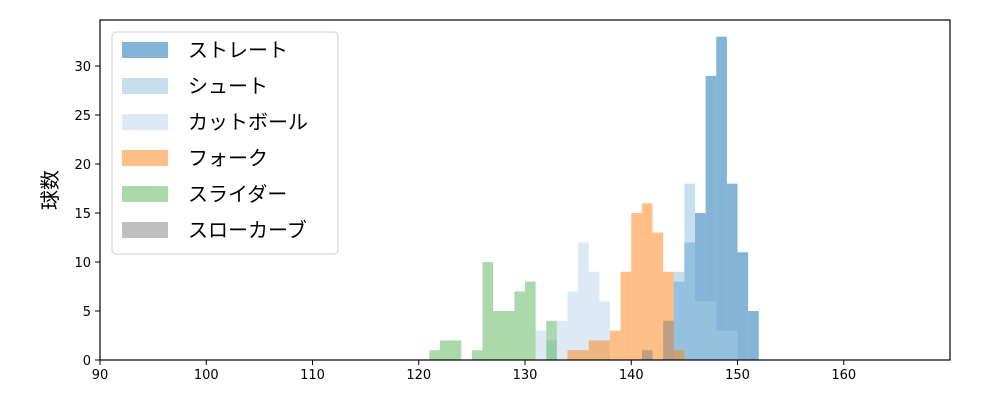  What do you see at coordinates (843, 375) in the screenshot?
I see `x-tick-label: 160` at bounding box center [843, 375].